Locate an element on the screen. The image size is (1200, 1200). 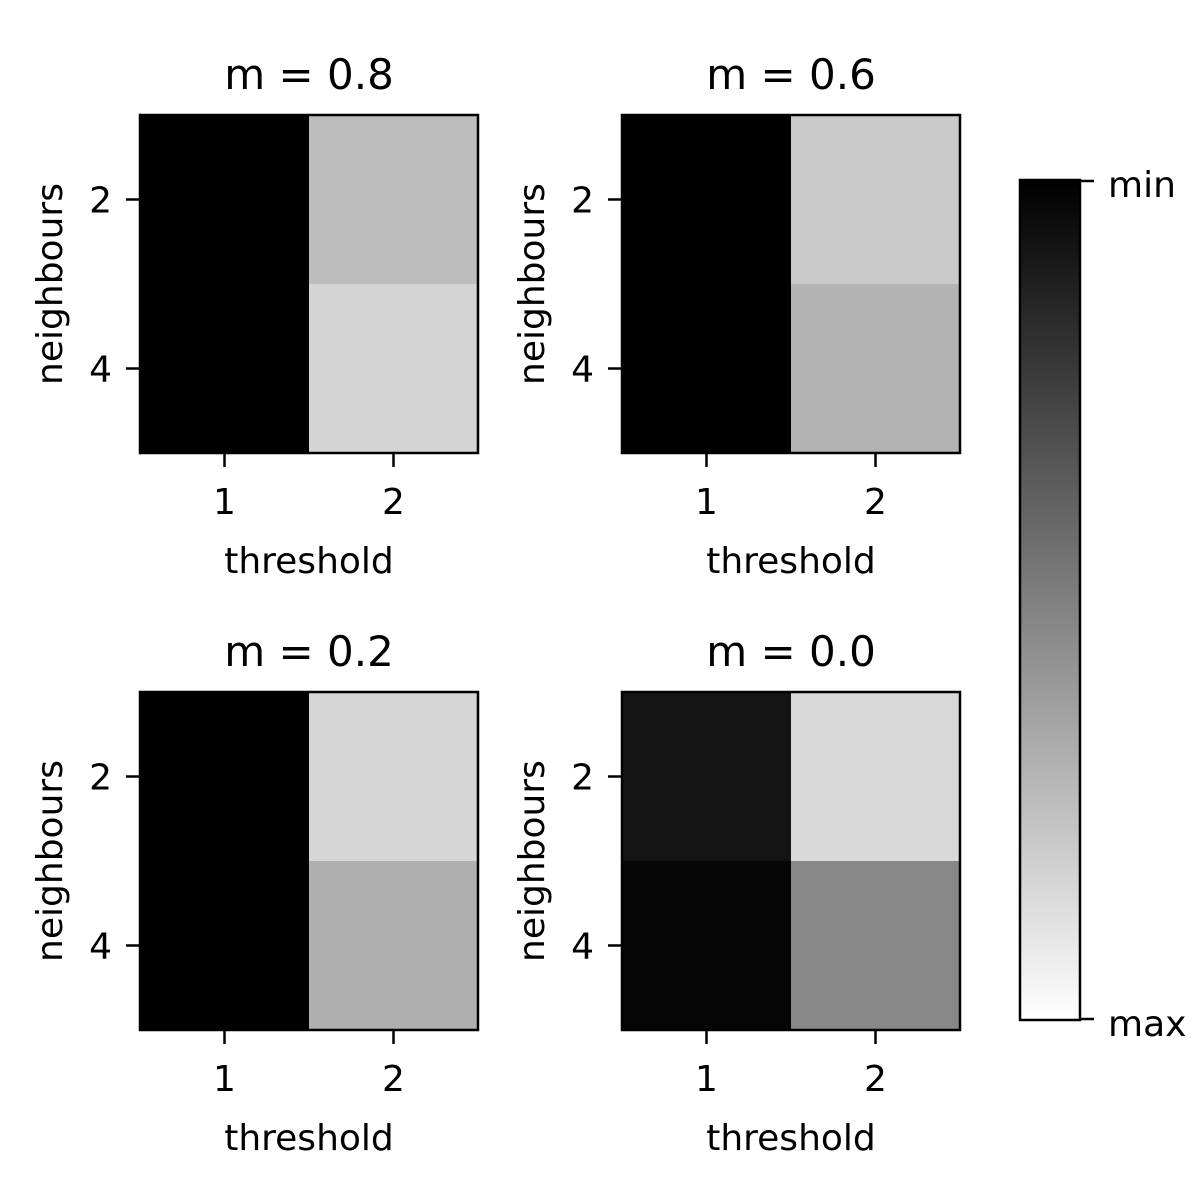
panel-title: m = 0.2 is located at coordinates (309, 651).